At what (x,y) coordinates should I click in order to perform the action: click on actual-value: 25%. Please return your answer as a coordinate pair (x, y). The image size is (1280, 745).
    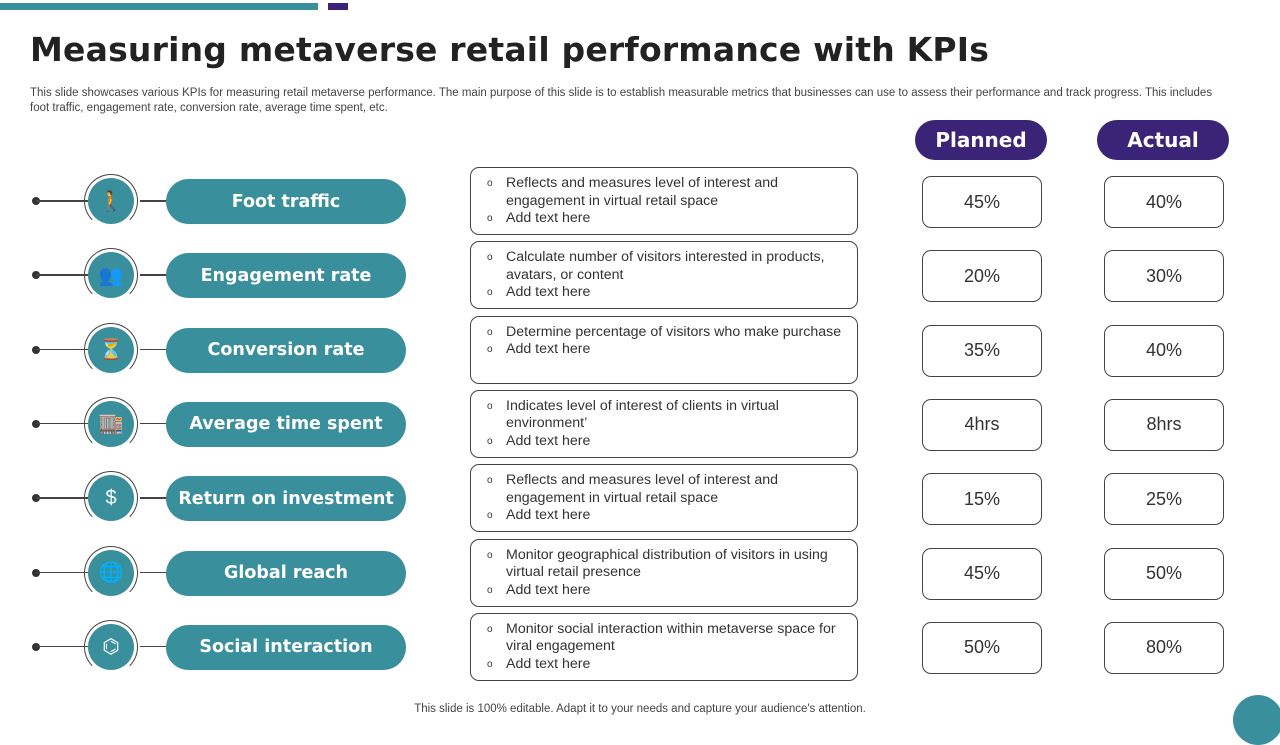
    Looking at the image, I should click on (1164, 499).